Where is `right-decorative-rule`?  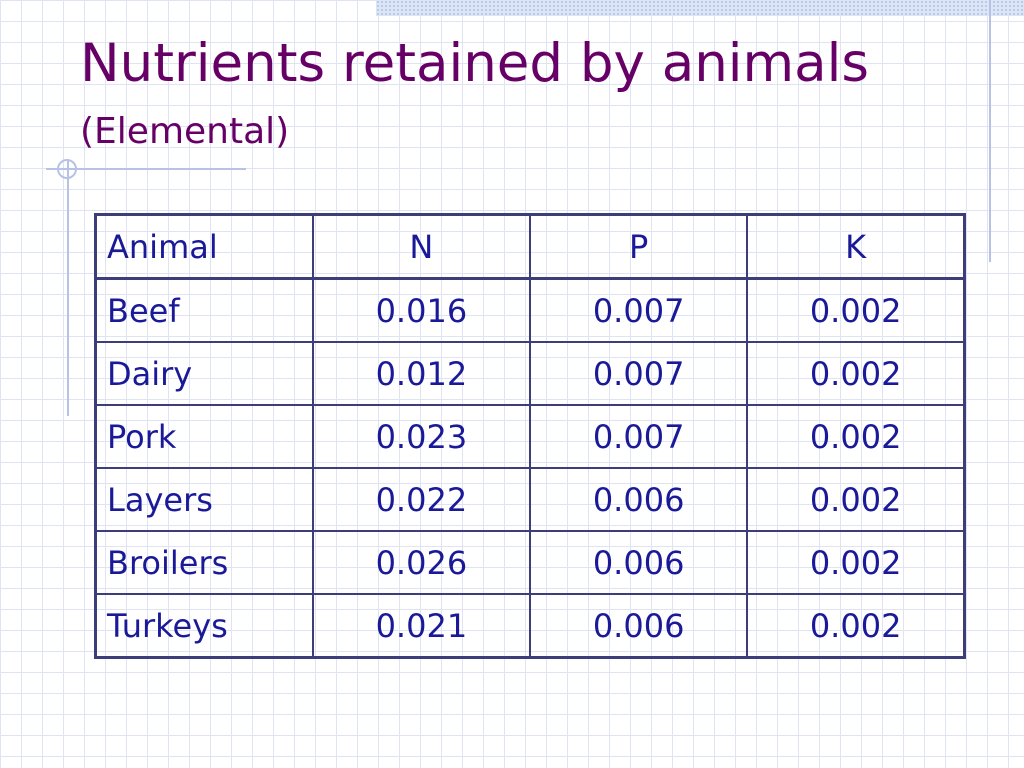
right-decorative-rule is located at coordinates (990, 131).